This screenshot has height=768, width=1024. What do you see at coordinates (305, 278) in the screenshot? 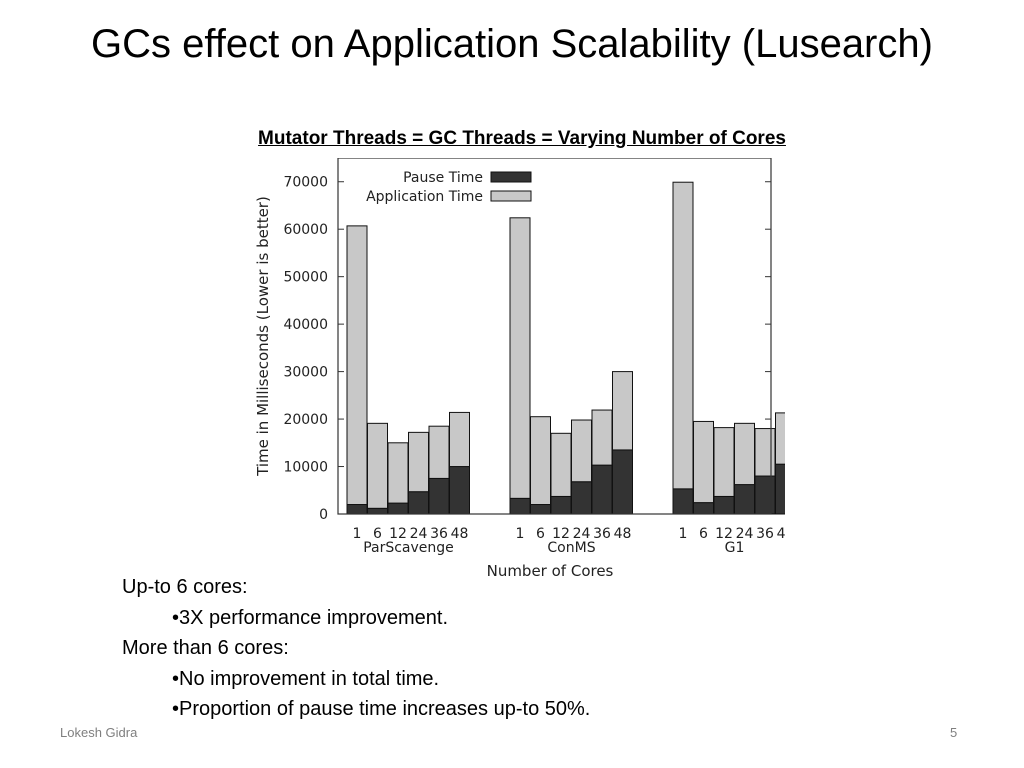
I see `y-tick-label: 50000` at bounding box center [305, 278].